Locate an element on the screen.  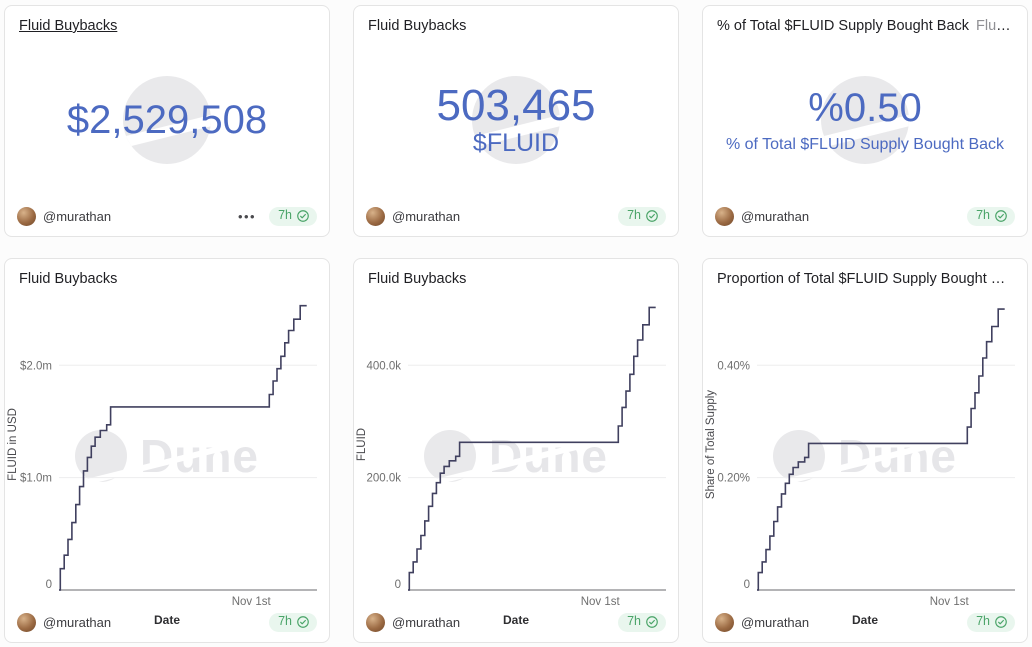
svg-text: 0.20% is located at coordinates (733, 478).